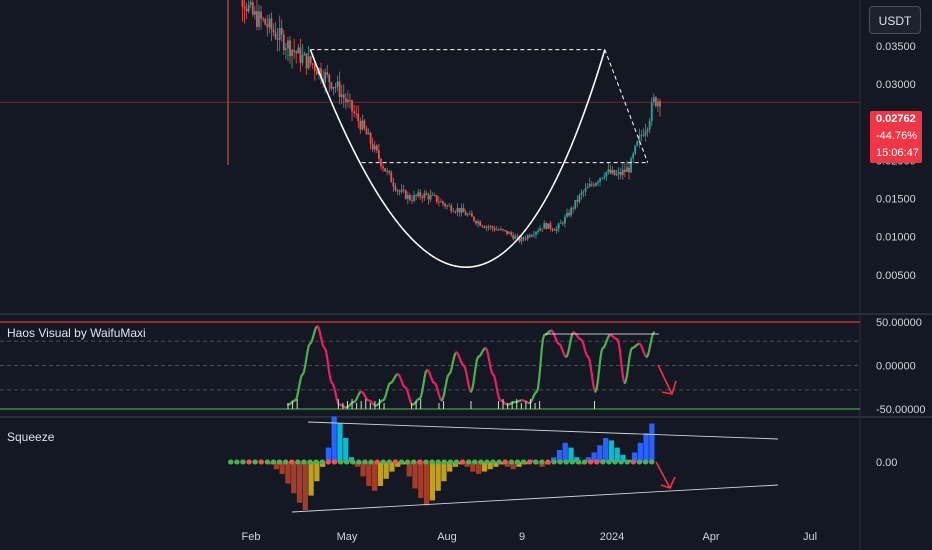 The width and height of the screenshot is (932, 550). I want to click on last-price-change: -44.76%, so click(896, 136).